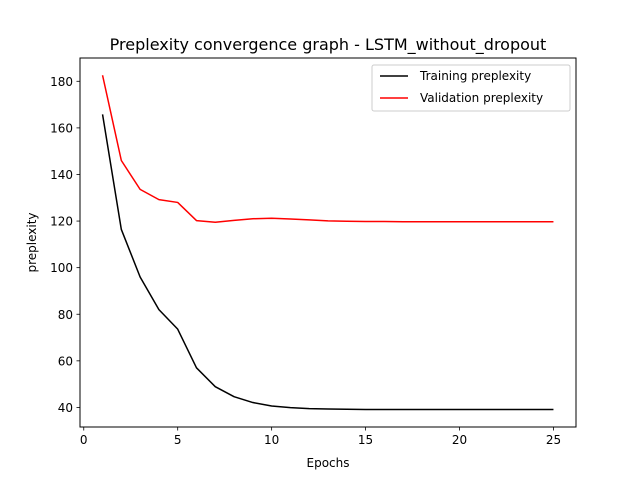 This screenshot has height=480, width=640. I want to click on x-axis-label: Epochs, so click(328, 463).